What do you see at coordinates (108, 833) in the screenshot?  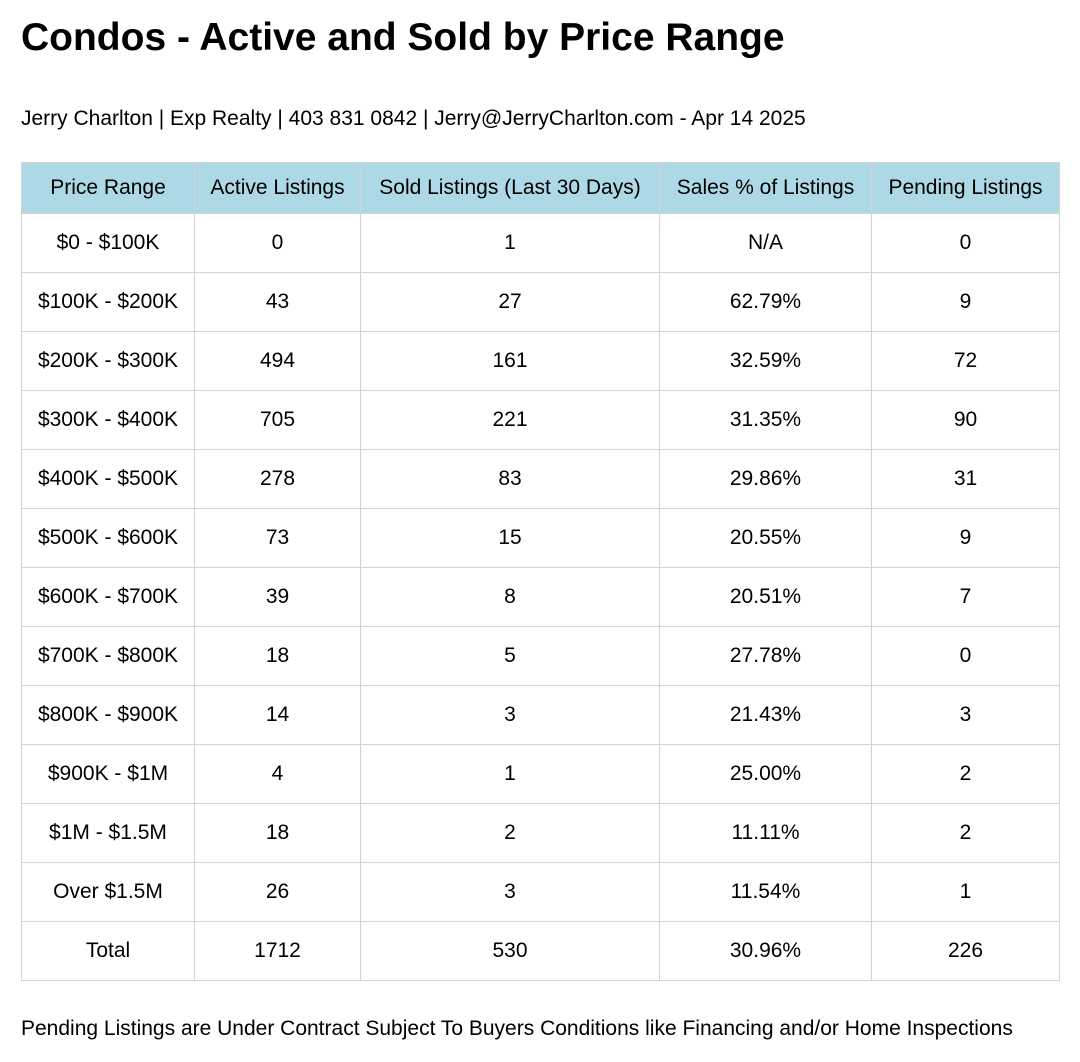 I see `cell-price-range: $1M - $1.5M` at bounding box center [108, 833].